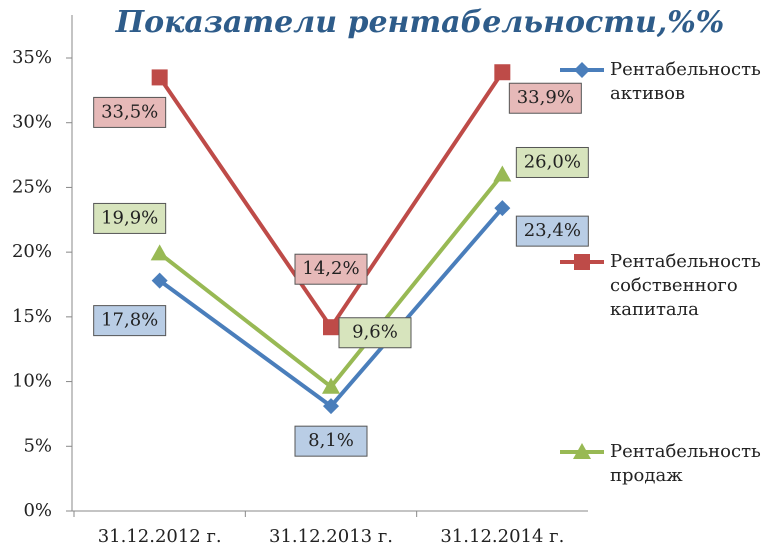  I want to click on data-label: 17,8%, so click(129, 320).